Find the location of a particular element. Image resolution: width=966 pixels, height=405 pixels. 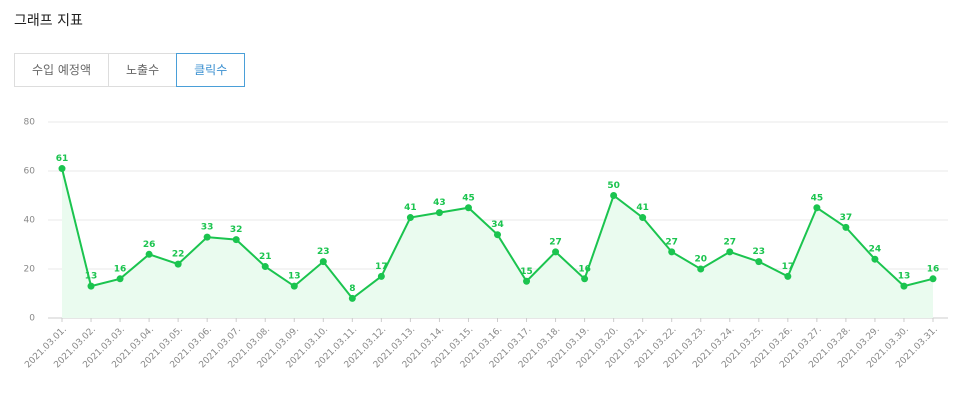

data-label: 37 is located at coordinates (846, 218).